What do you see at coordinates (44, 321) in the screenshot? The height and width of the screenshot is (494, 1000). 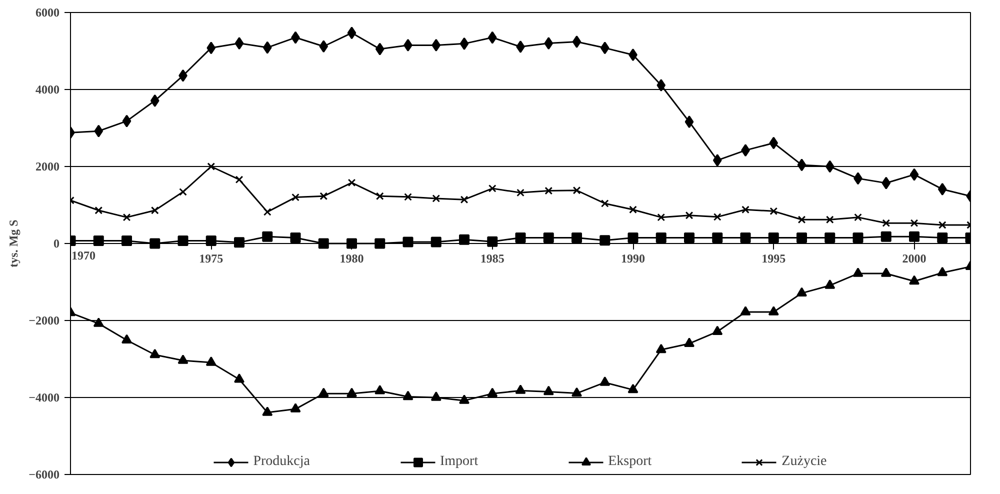 I see `y-tick-label: −2000` at bounding box center [44, 321].